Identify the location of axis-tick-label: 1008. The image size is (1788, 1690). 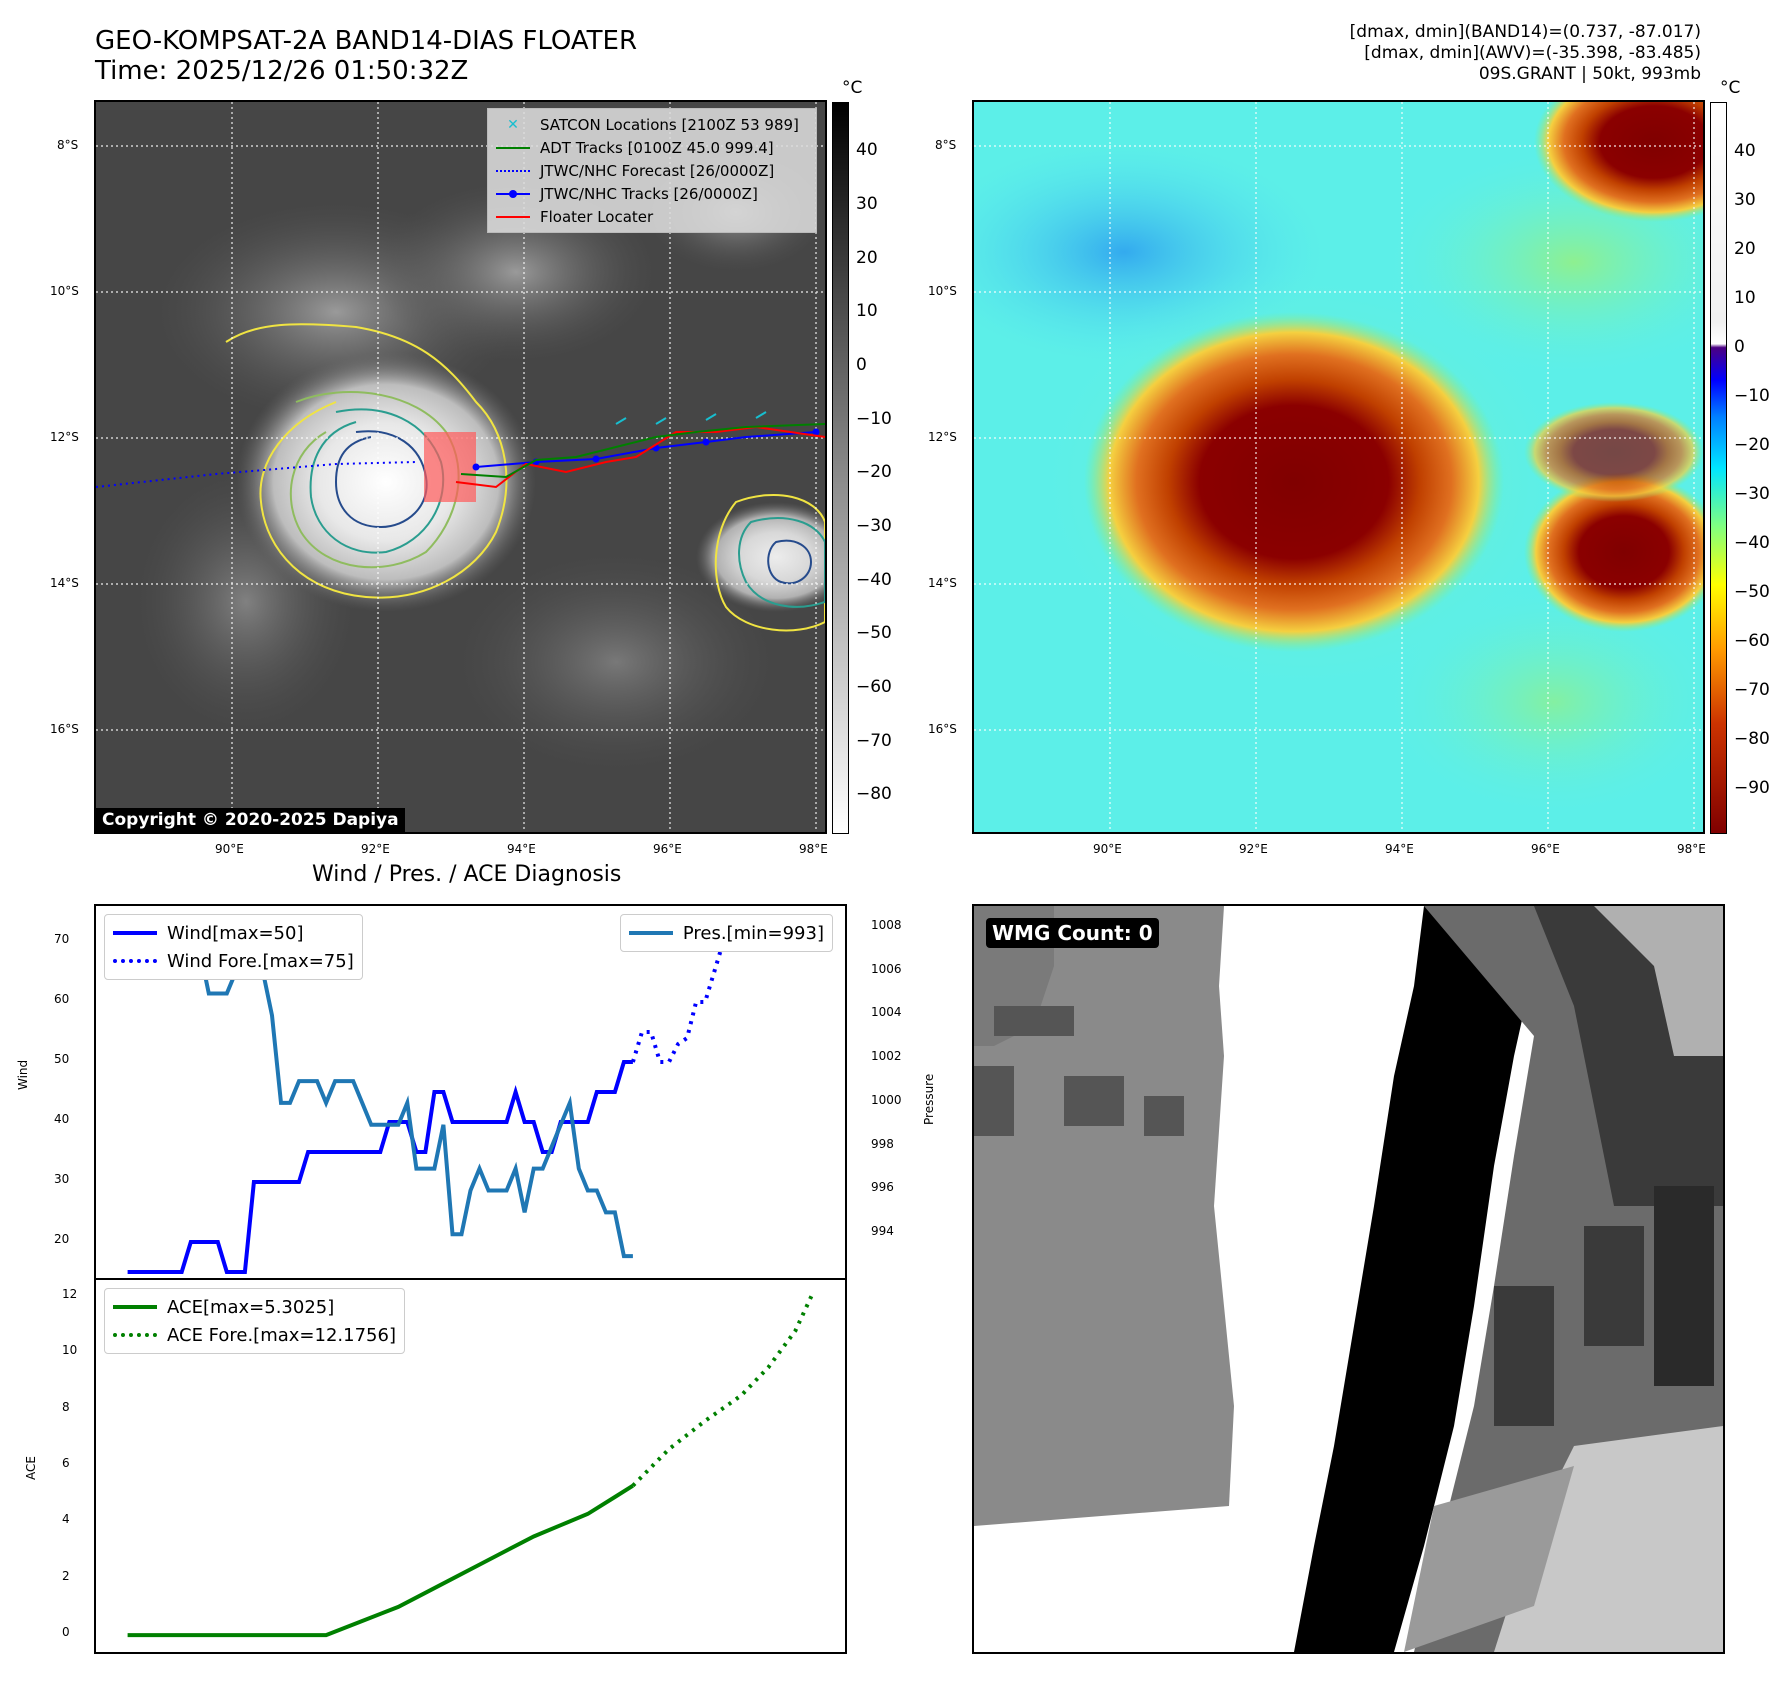
(886, 924).